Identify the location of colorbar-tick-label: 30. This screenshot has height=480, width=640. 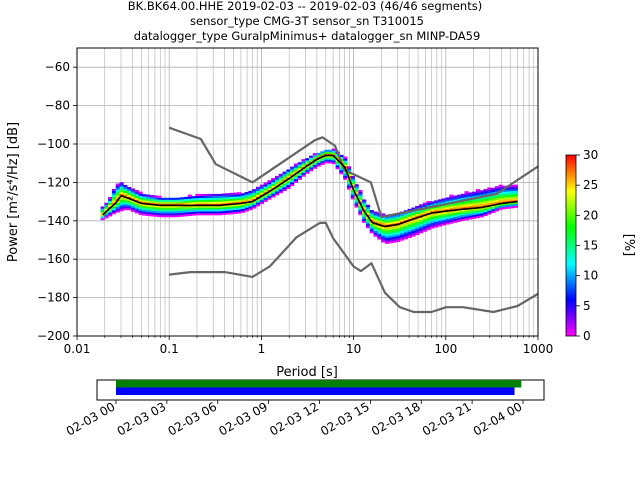
(590, 155).